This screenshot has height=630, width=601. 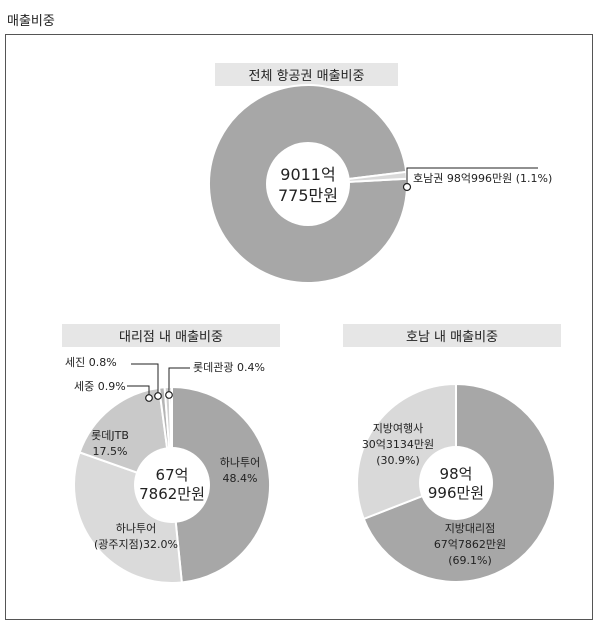 What do you see at coordinates (158, 396) in the screenshot?
I see `leader-marker-sejin` at bounding box center [158, 396].